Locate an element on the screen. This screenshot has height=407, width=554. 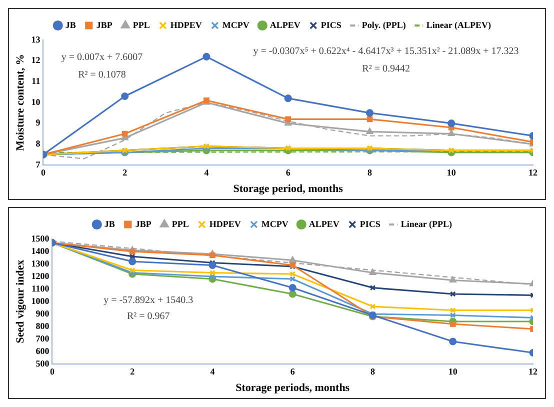
y-tick-label: 700 is located at coordinates (43, 338).